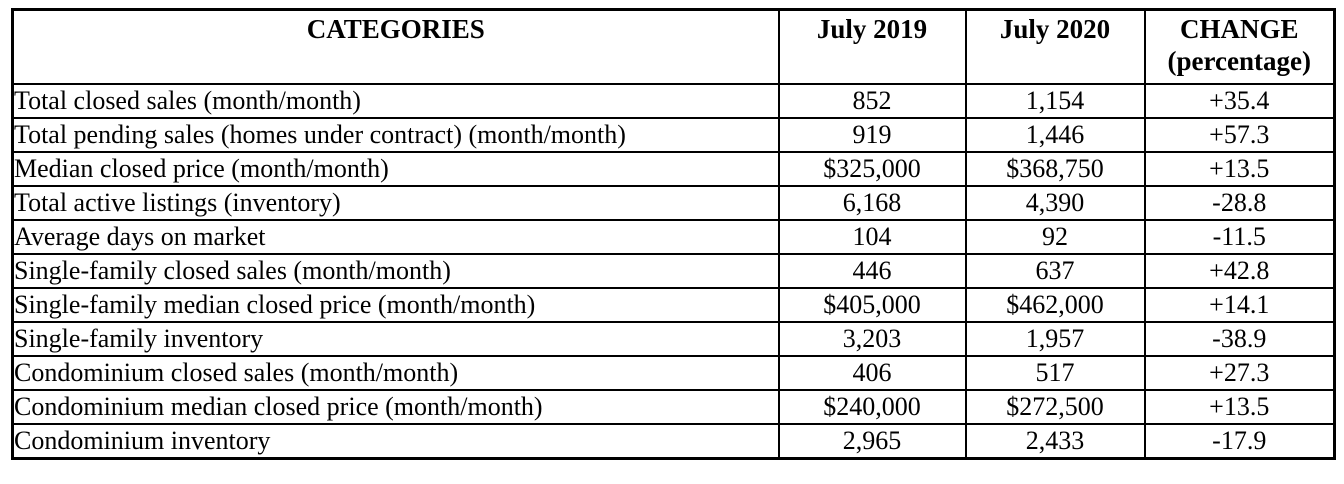  I want to click on cell-july-2020: 1,446, so click(1055, 135).